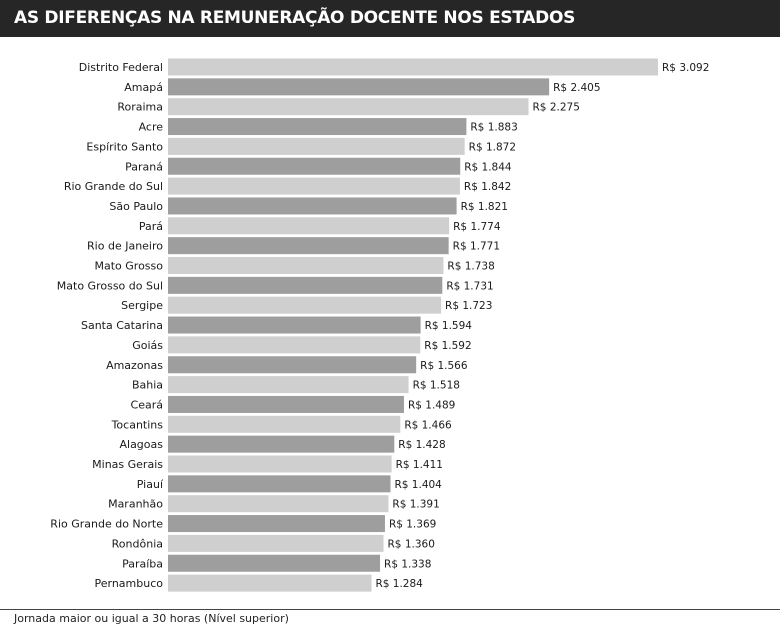 This screenshot has height=632, width=780. Describe the element at coordinates (317, 127) in the screenshot. I see `bar-acre` at that location.